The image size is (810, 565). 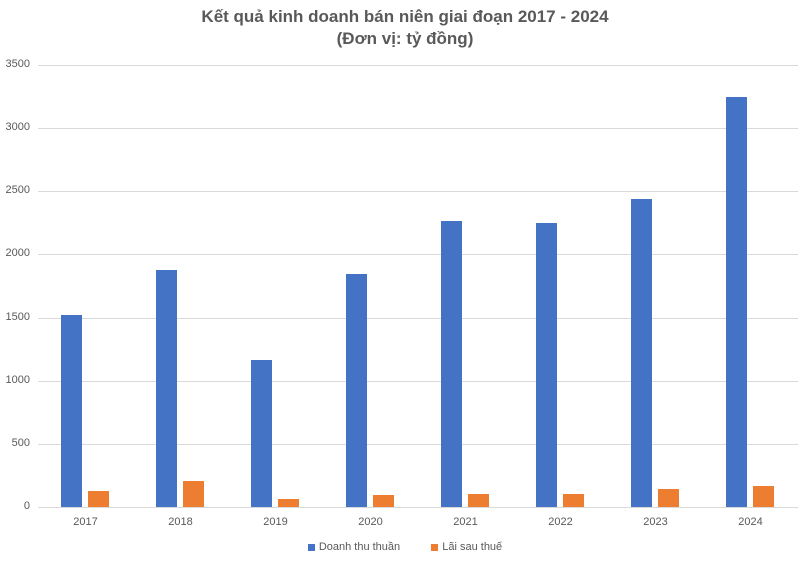 I want to click on legend-item-profit: Lãi sau thuế, so click(x=466, y=547).